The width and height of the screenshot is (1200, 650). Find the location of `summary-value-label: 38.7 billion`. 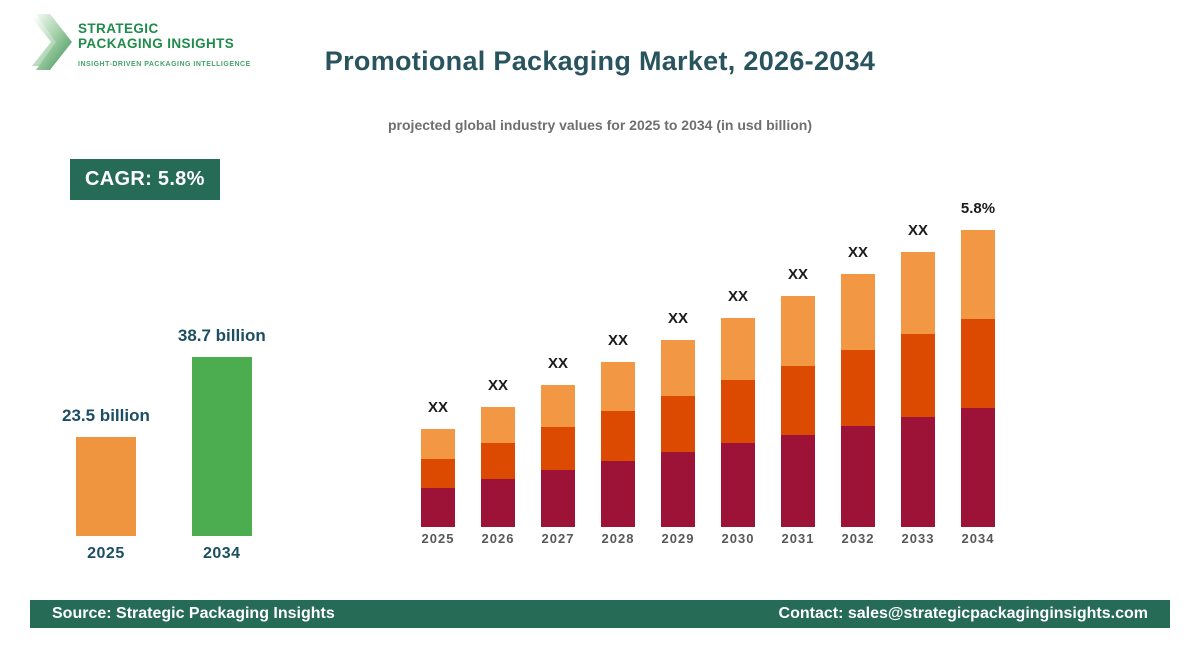

summary-value-label: 38.7 billion is located at coordinates (221, 335).